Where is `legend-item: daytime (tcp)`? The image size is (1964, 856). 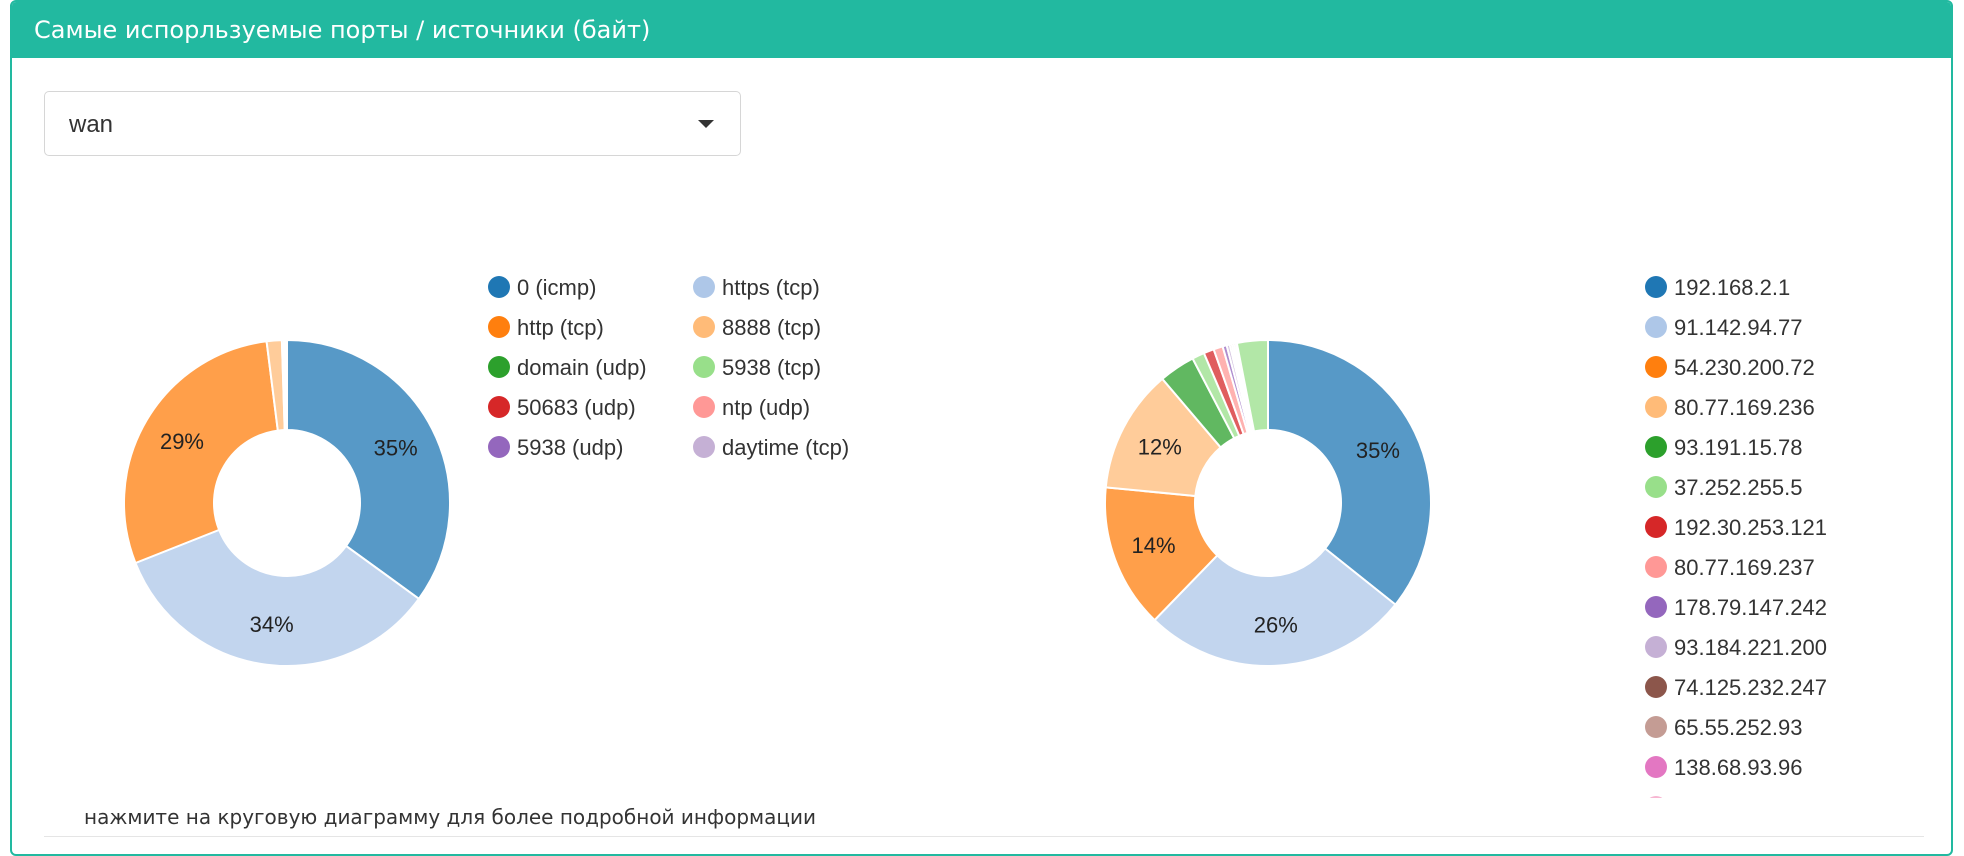 legend-item: daytime (tcp) is located at coordinates (771, 447).